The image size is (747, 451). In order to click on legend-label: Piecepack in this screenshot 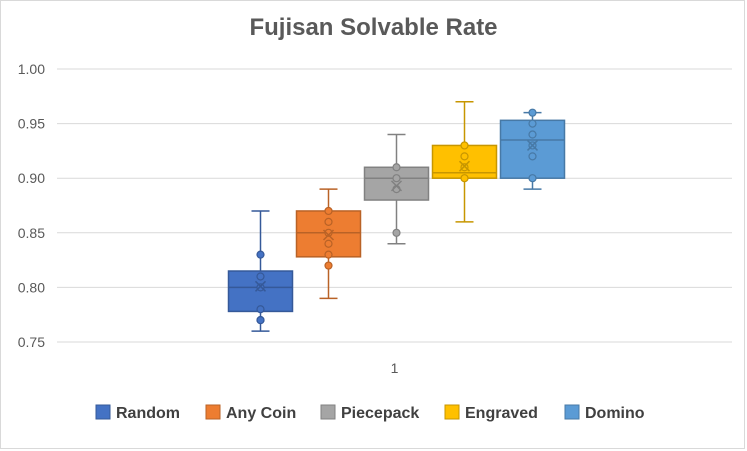, I will do `click(380, 413)`.